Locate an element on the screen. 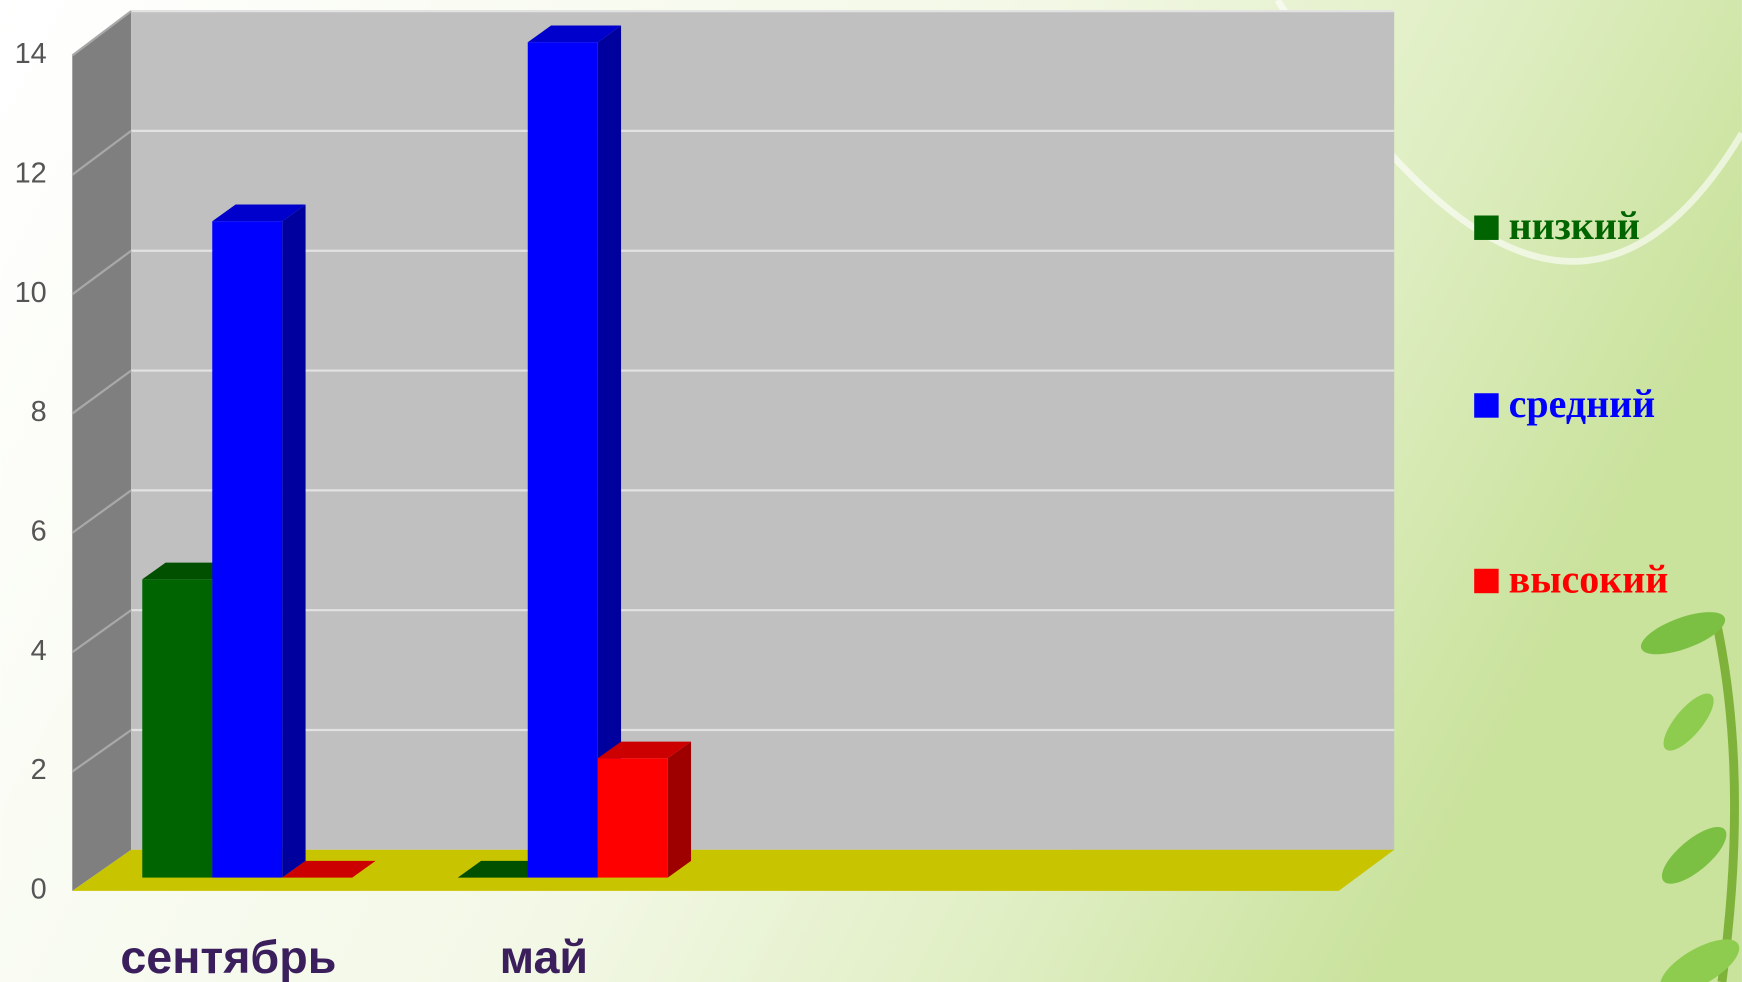 The height and width of the screenshot is (982, 1742). legend-label: высокий is located at coordinates (1589, 578).